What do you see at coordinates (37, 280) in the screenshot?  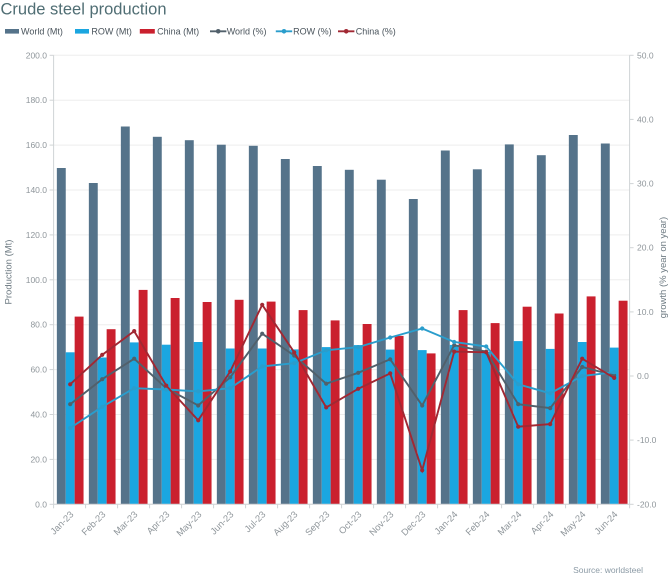 I see `svg-text: 100.0` at bounding box center [37, 280].